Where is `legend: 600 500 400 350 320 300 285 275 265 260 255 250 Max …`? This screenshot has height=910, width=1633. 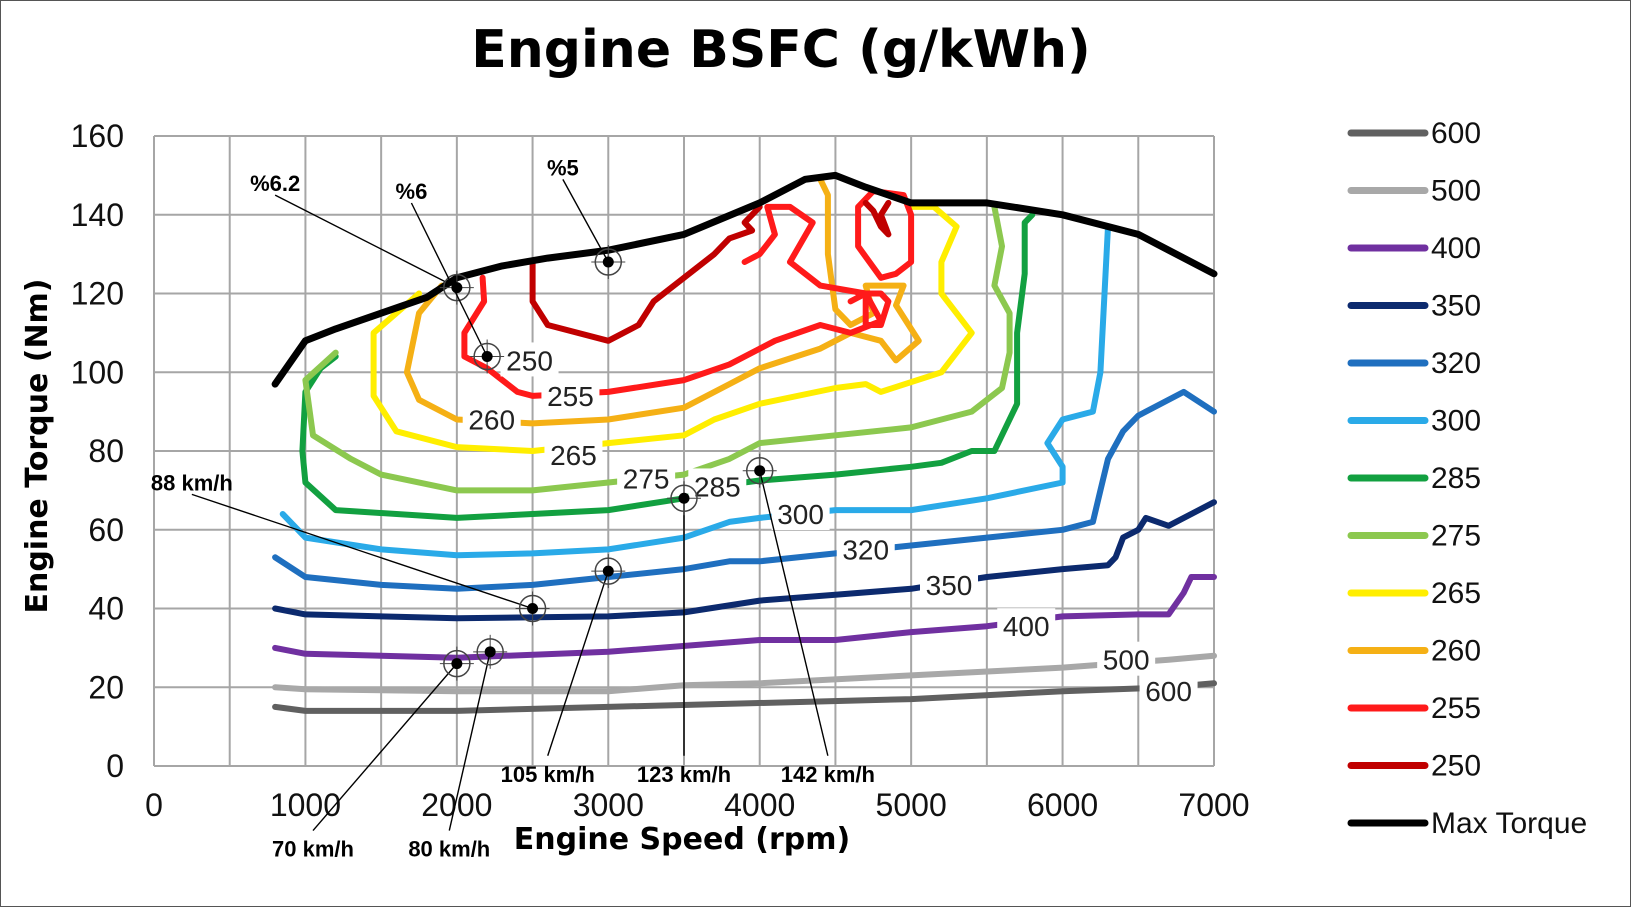 legend: 600 500 400 350 320 300 285 275 265 260 255 250 Max … is located at coordinates (1467, 478).